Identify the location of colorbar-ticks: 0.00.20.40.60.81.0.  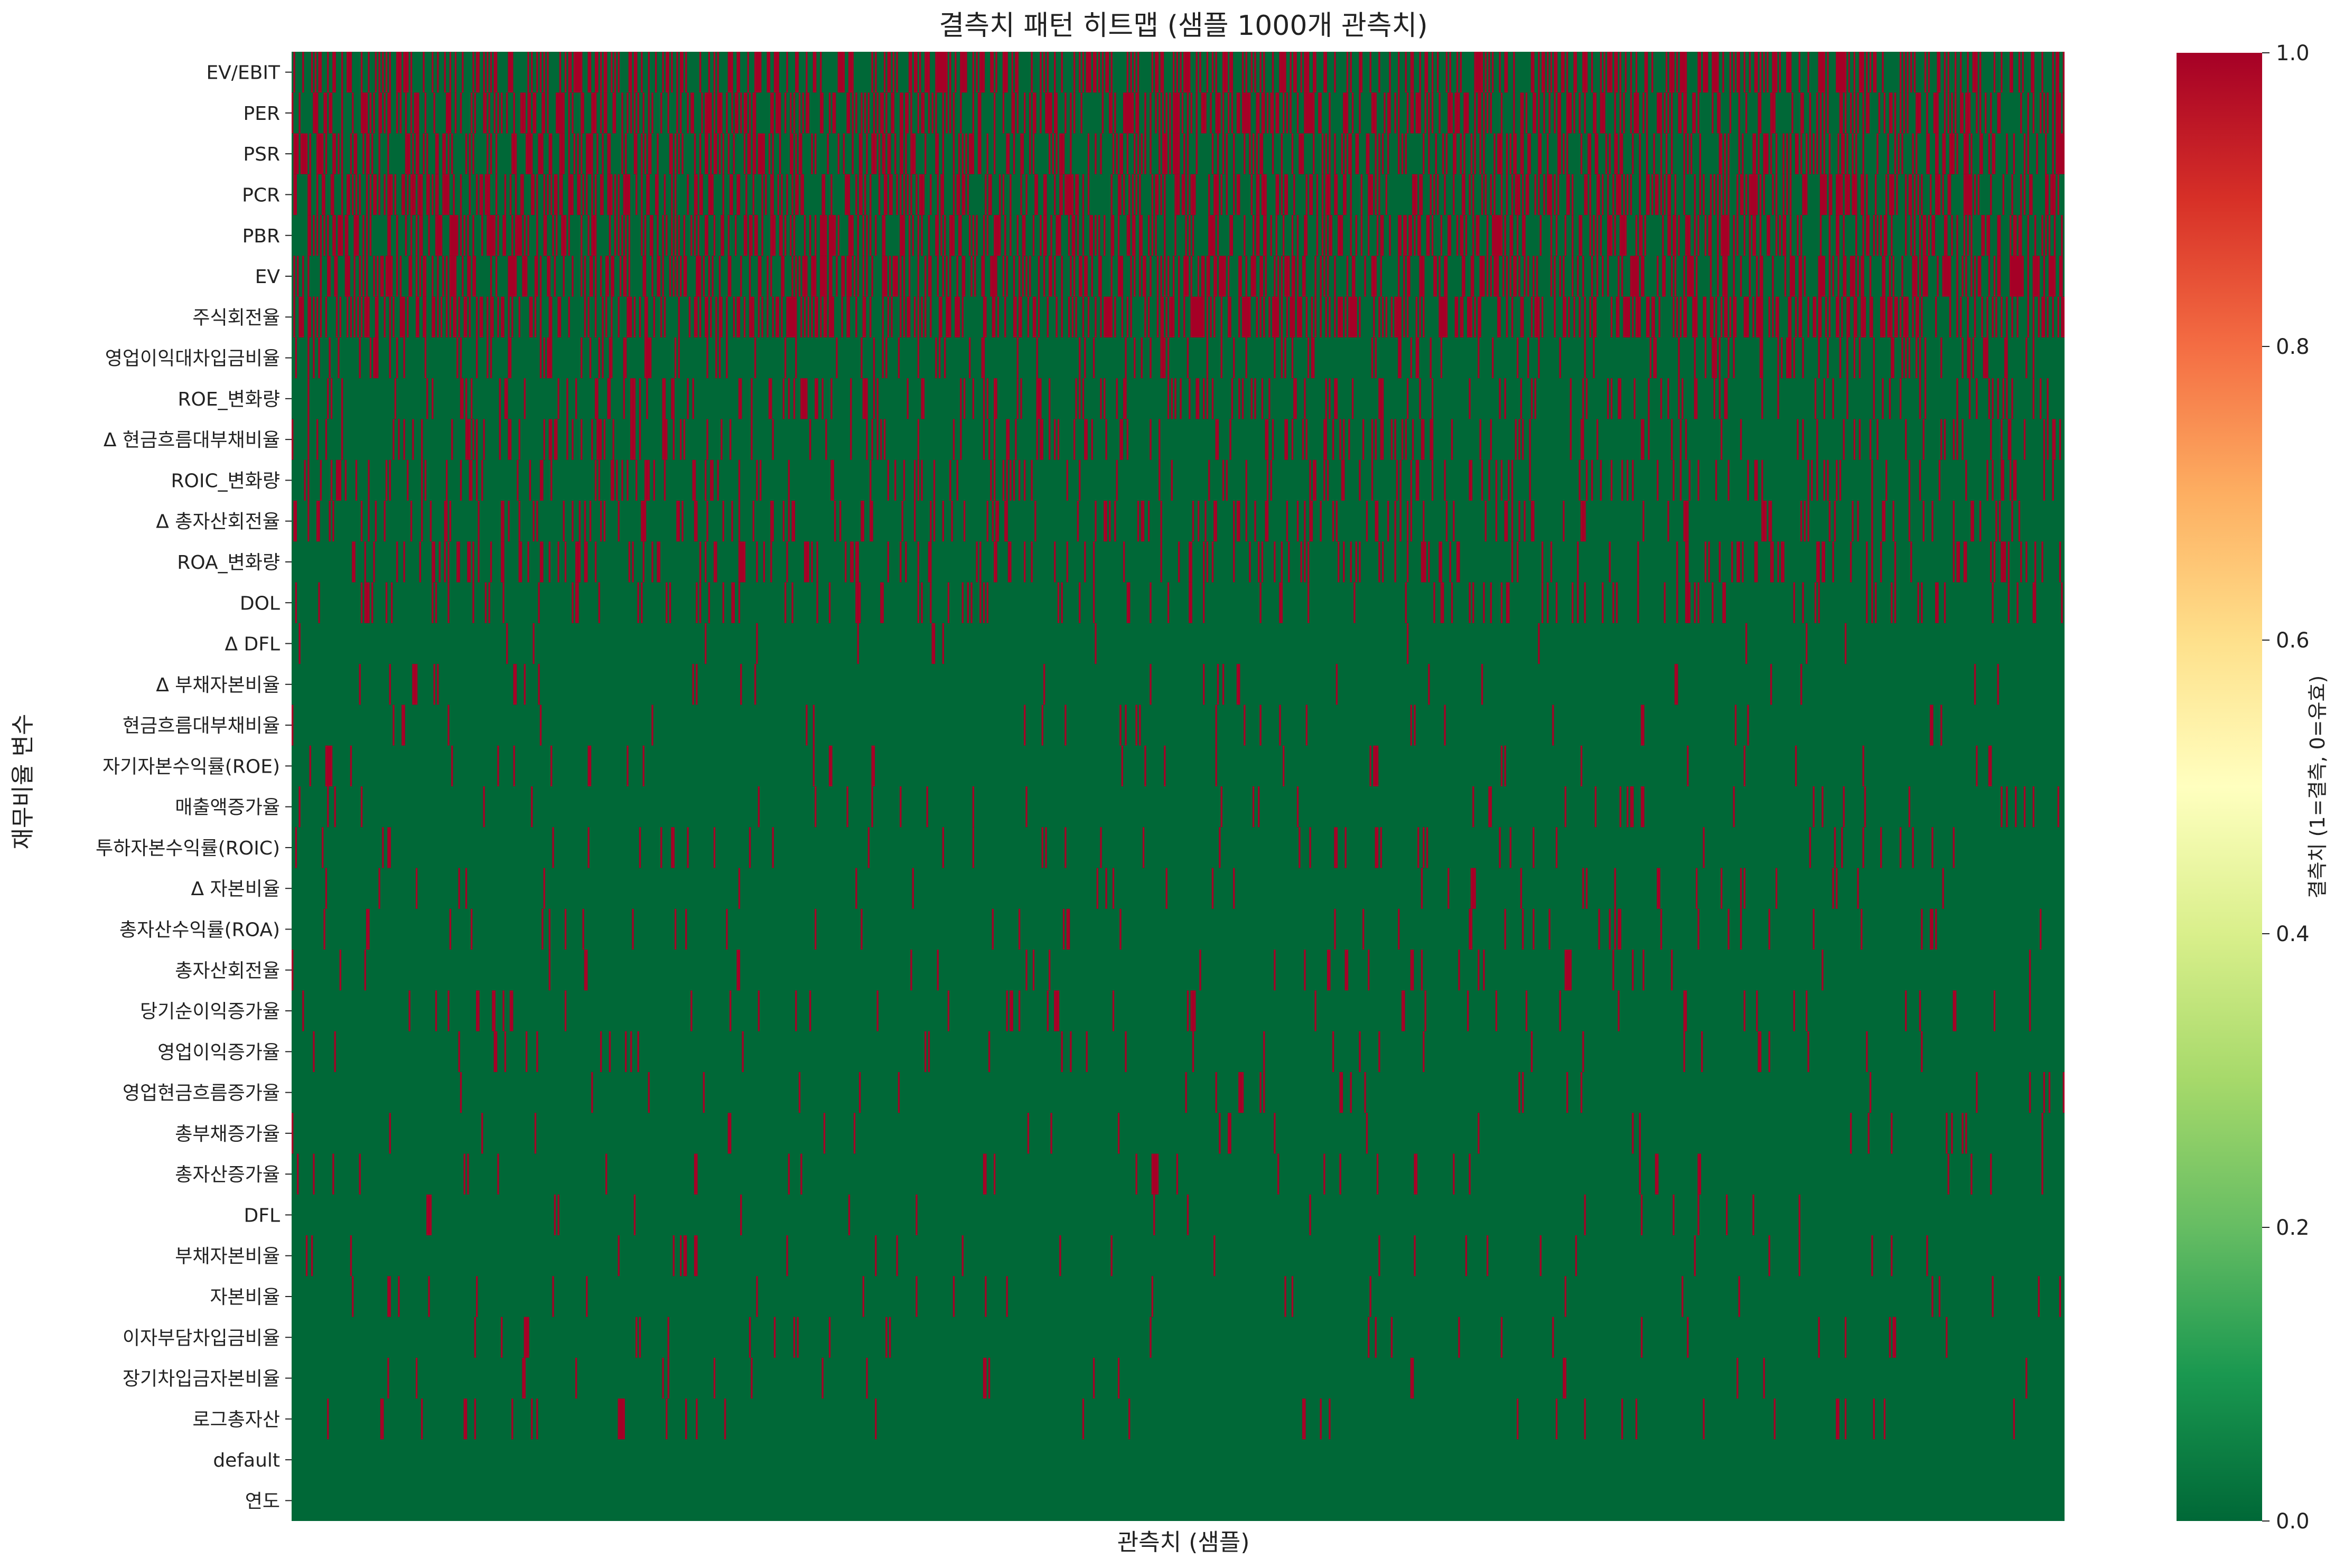
(2286, 787).